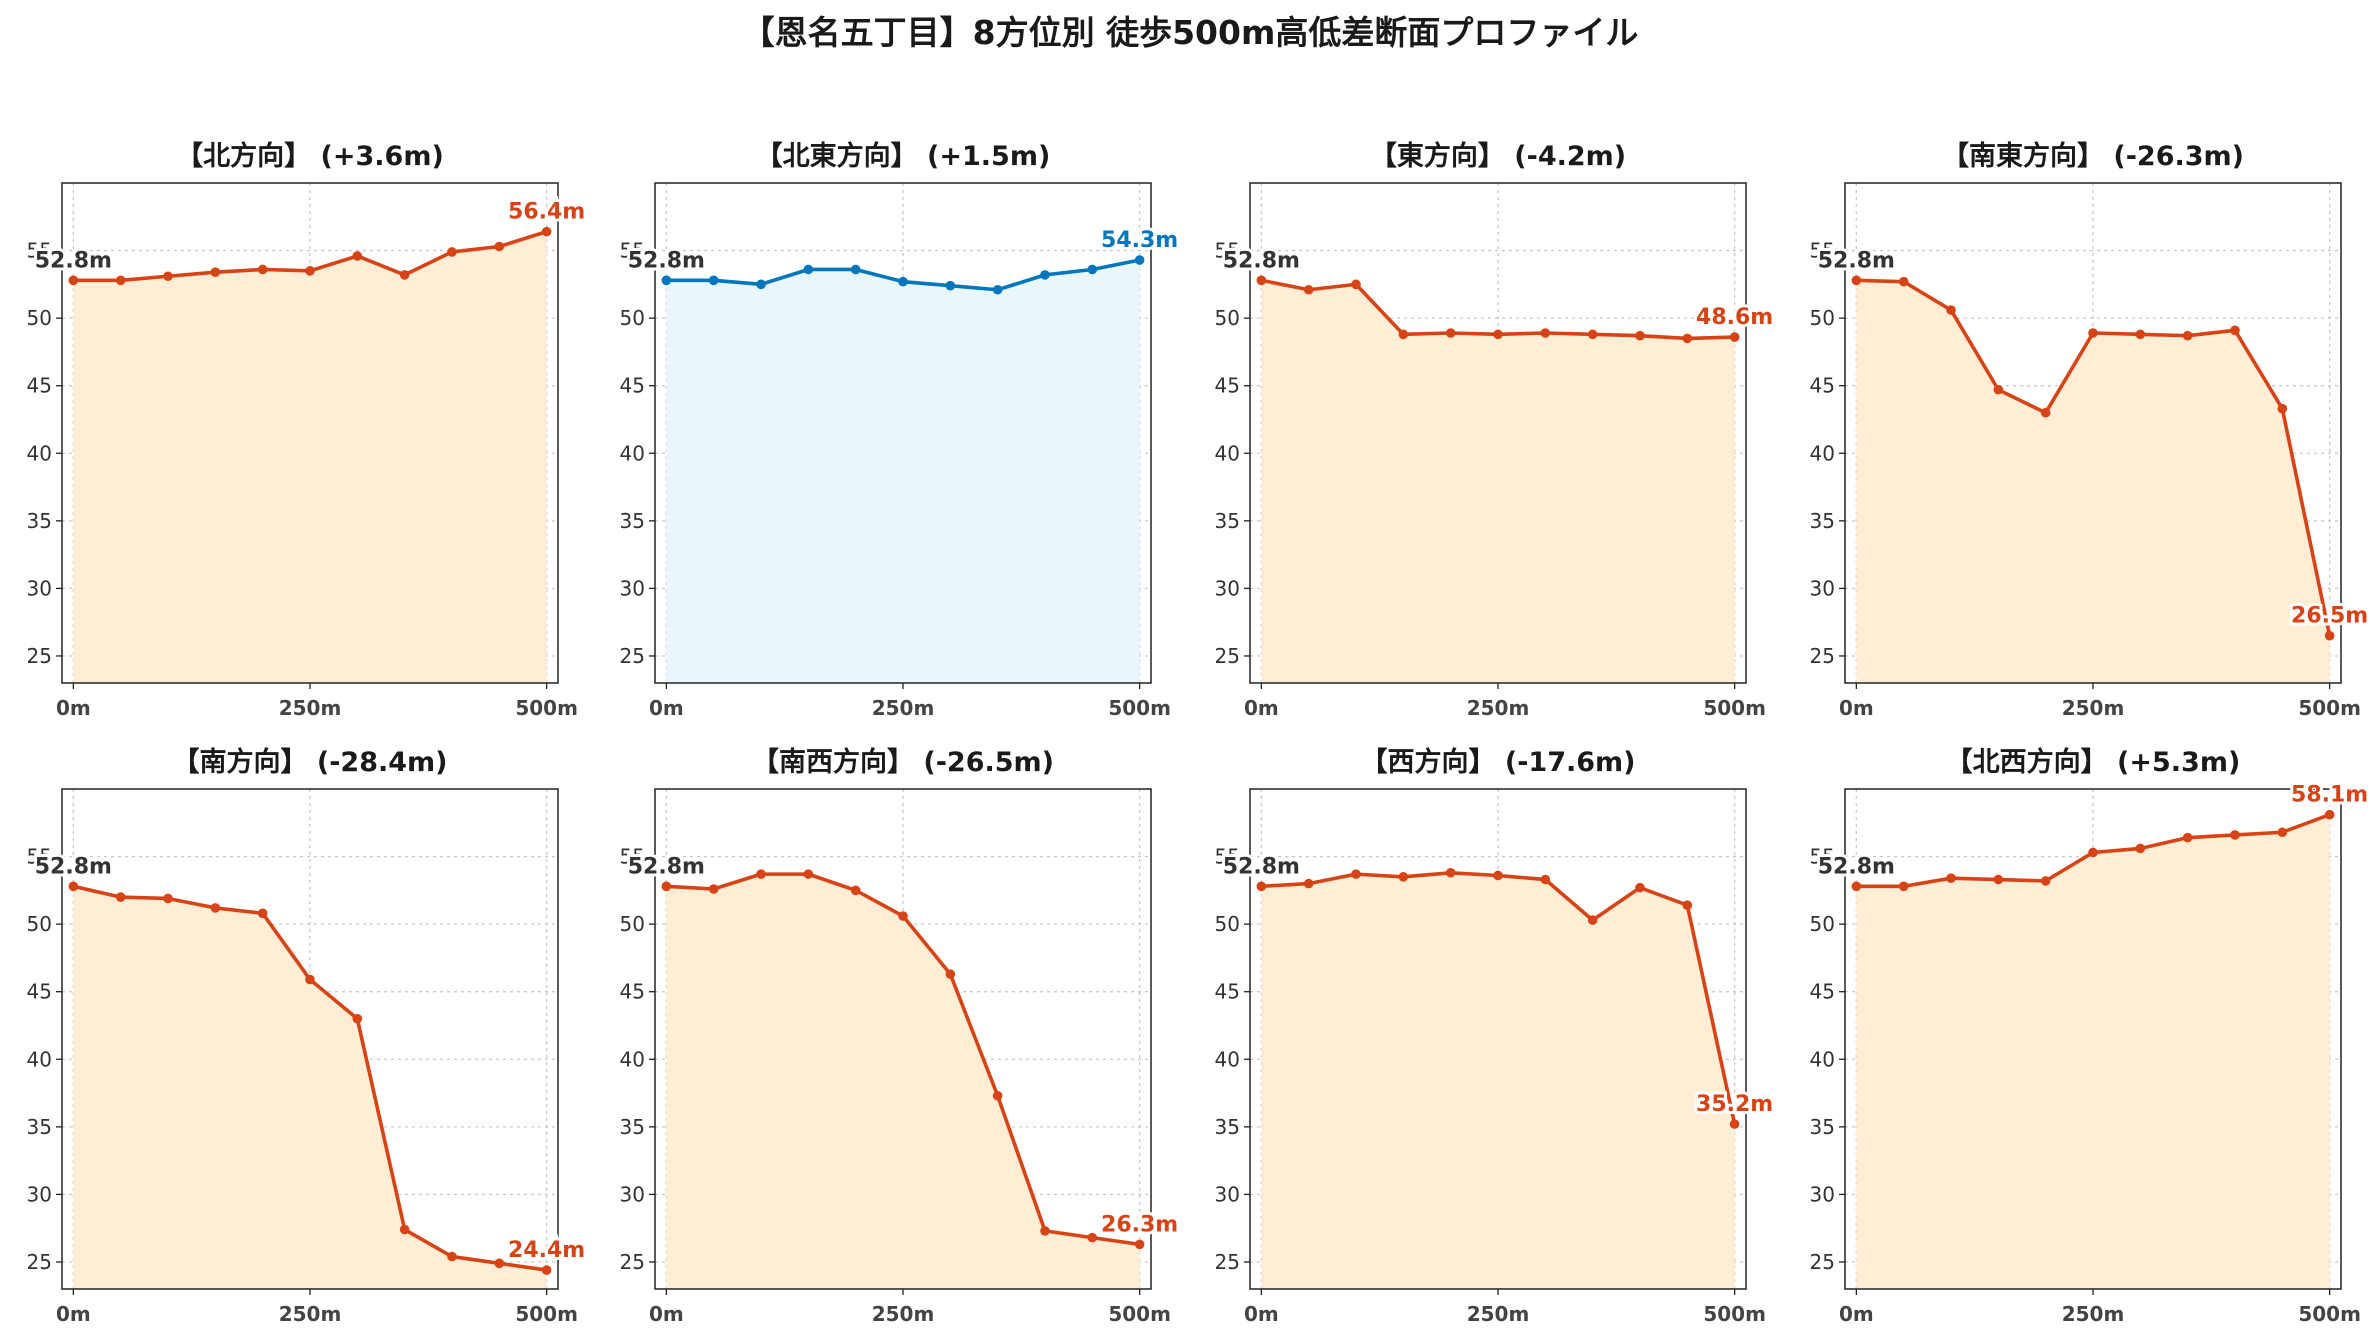 The width and height of the screenshot is (2380, 1340). What do you see at coordinates (2329, 795) in the screenshot?
I see `end-label: 58.1m` at bounding box center [2329, 795].